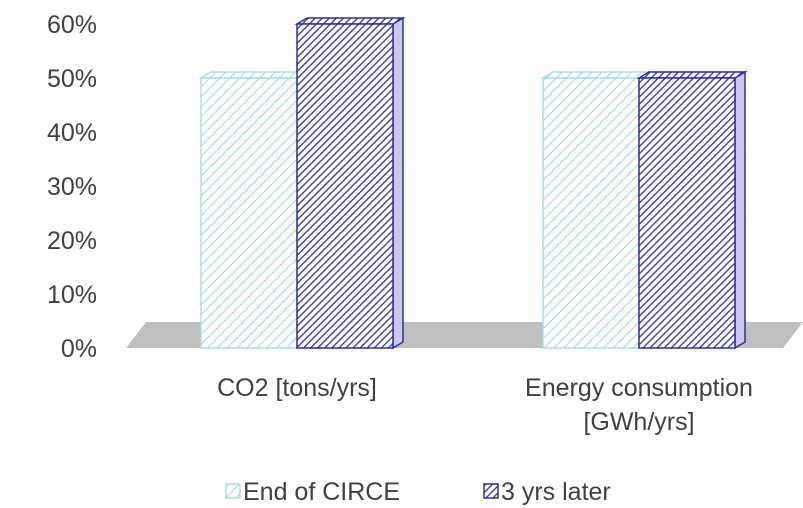  What do you see at coordinates (639, 388) in the screenshot?
I see `category-label: Energy consumption` at bounding box center [639, 388].